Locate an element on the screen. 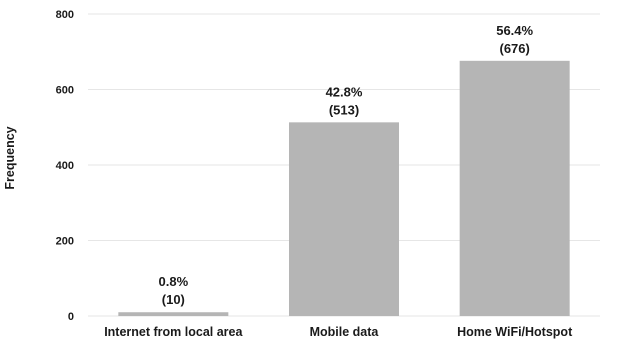 The image size is (635, 351). x-category-label: Mobile data is located at coordinates (345, 332).